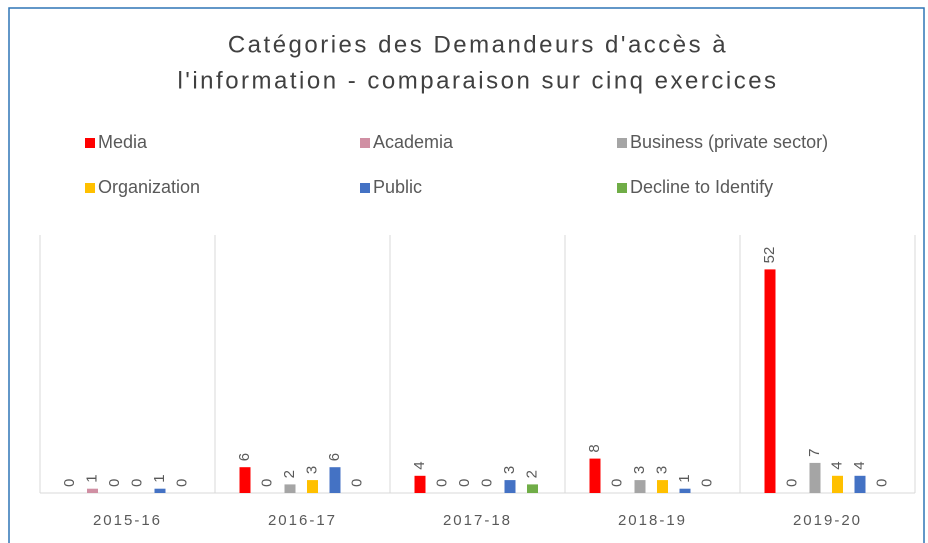  What do you see at coordinates (127, 520) in the screenshot?
I see `x-tick-label: 2015-16` at bounding box center [127, 520].